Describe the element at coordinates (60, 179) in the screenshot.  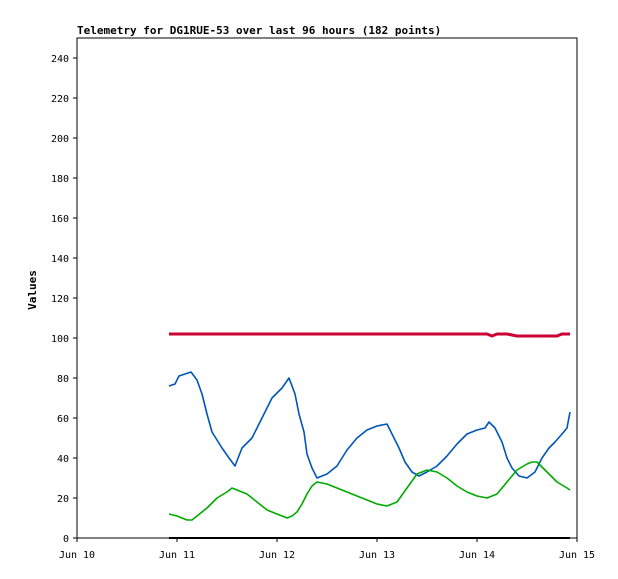
I see `y-tick-label: 180` at that location.